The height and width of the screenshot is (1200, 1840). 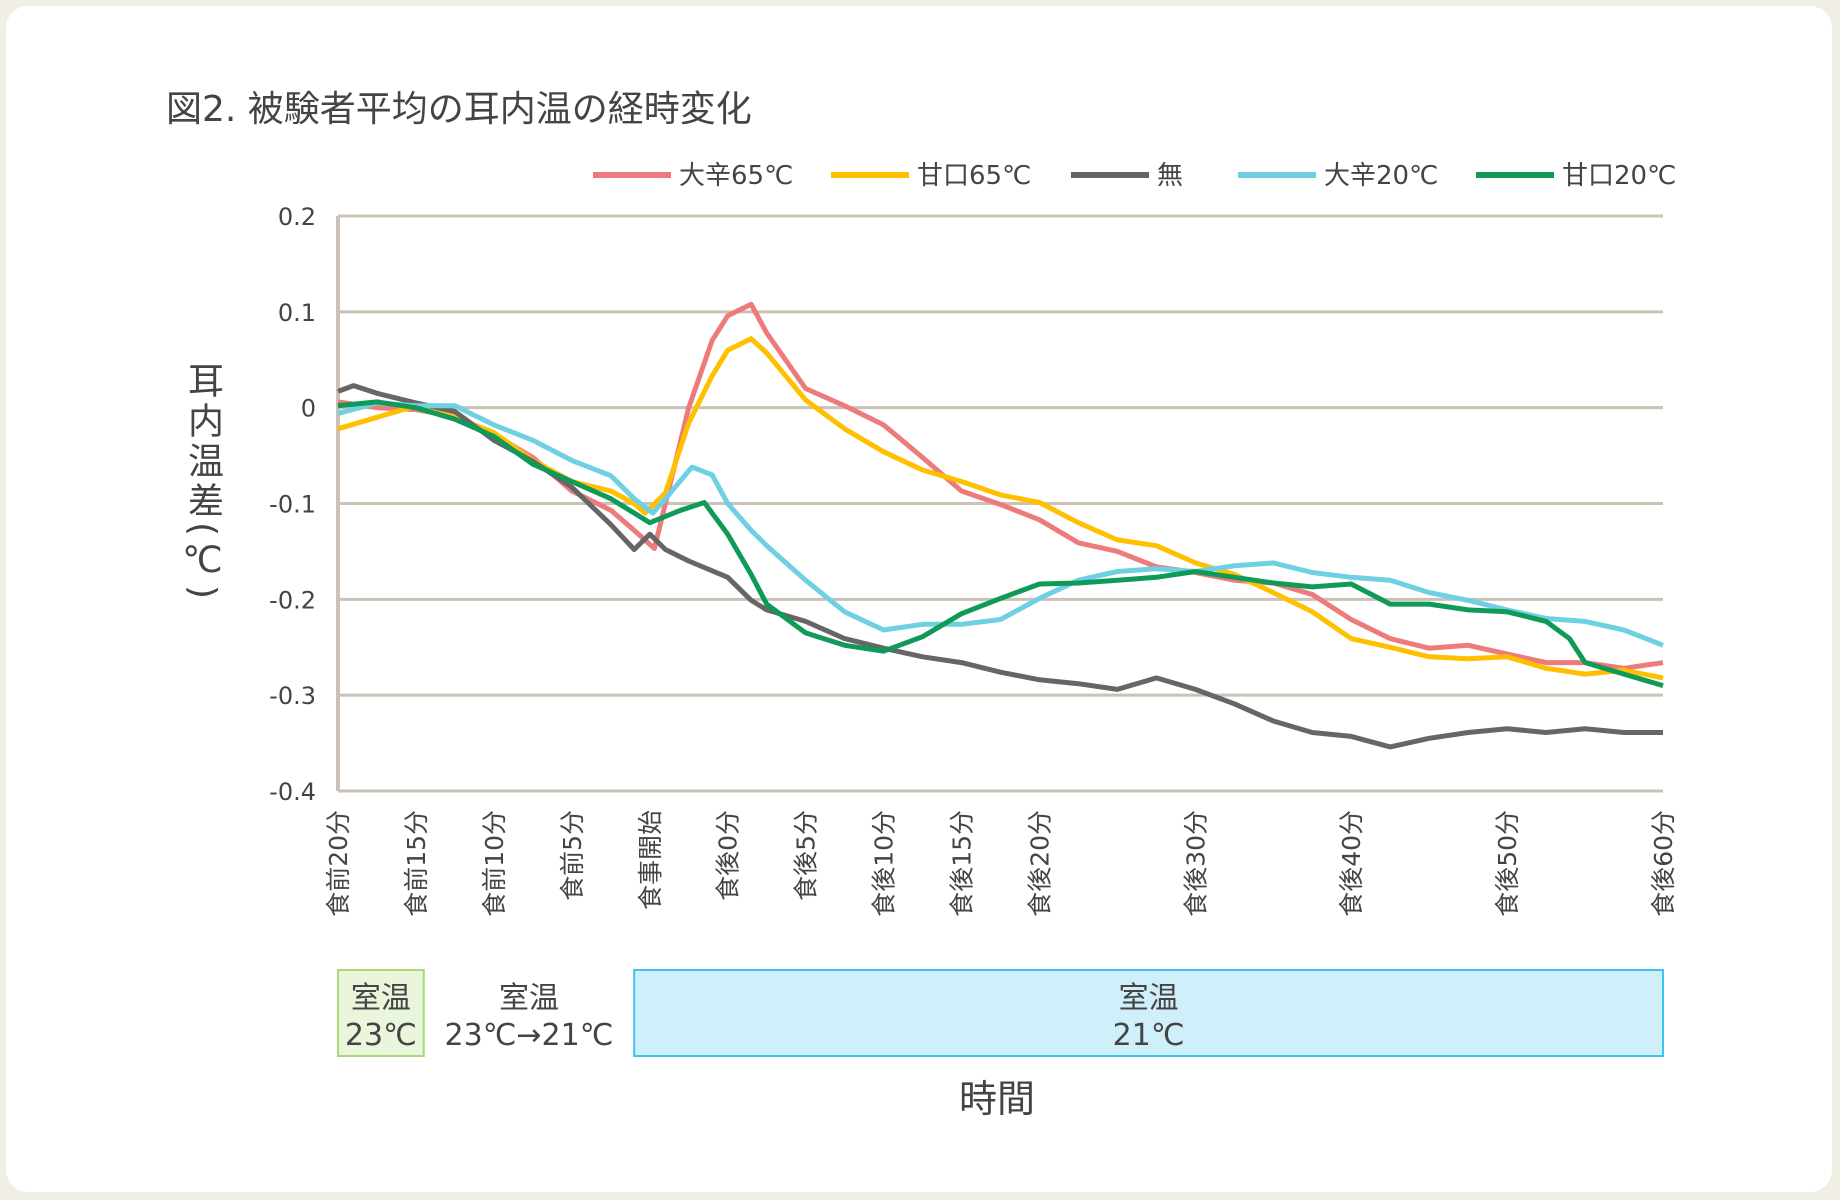 What do you see at coordinates (297, 313) in the screenshot?
I see `y-tick-label: 0.1` at bounding box center [297, 313].